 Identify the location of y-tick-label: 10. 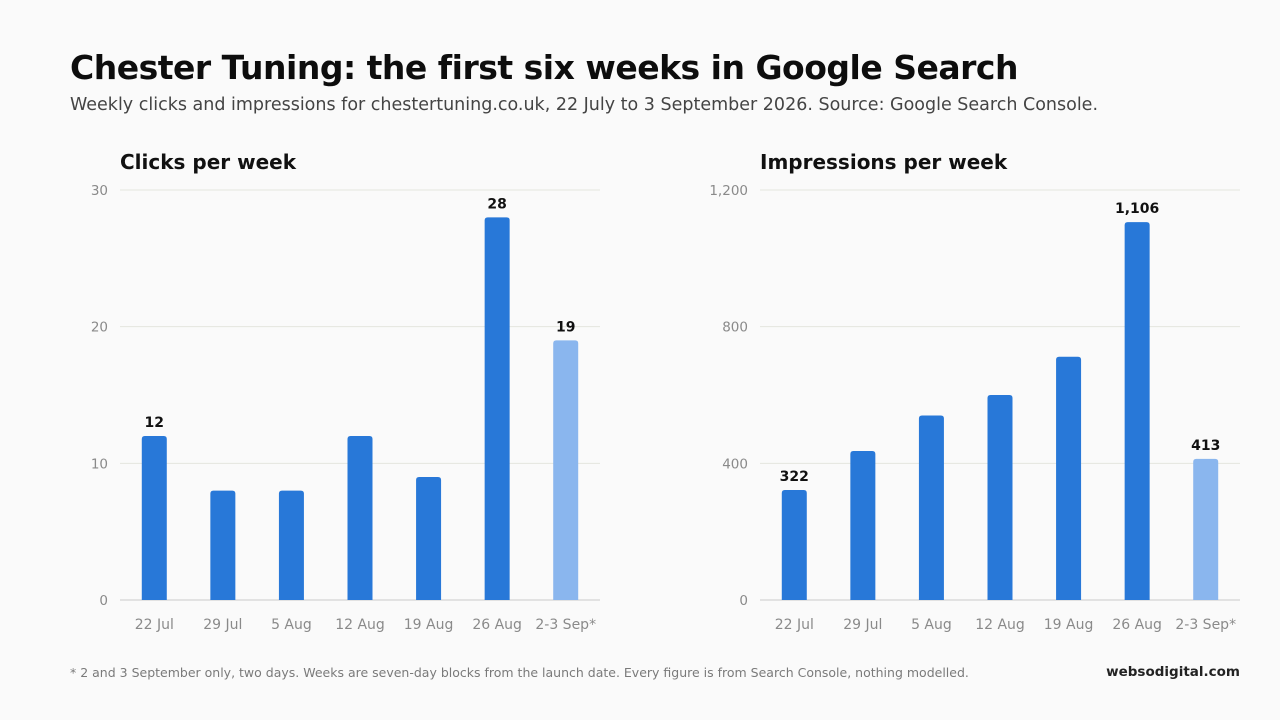
(99, 464).